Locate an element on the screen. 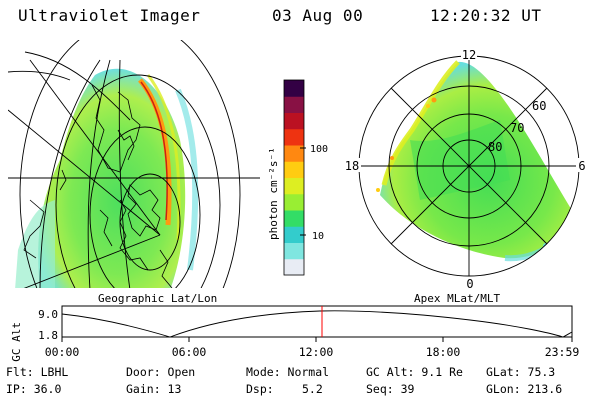 This screenshot has height=400, width=600. colorbar-tick-10: 10 is located at coordinates (318, 236).